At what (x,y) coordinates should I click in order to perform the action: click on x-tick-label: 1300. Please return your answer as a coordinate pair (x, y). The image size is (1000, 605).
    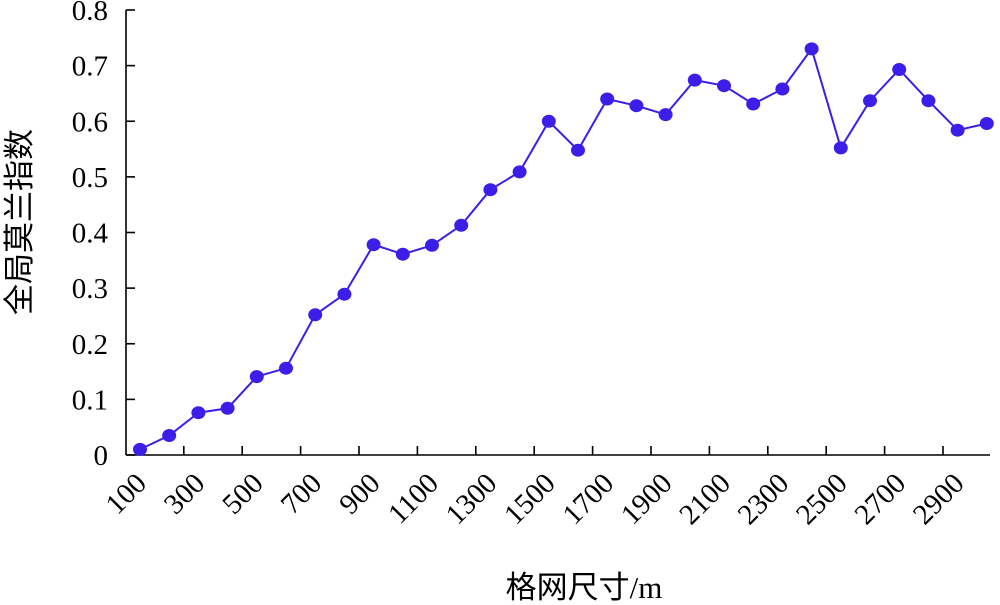
    Looking at the image, I should click on (472, 499).